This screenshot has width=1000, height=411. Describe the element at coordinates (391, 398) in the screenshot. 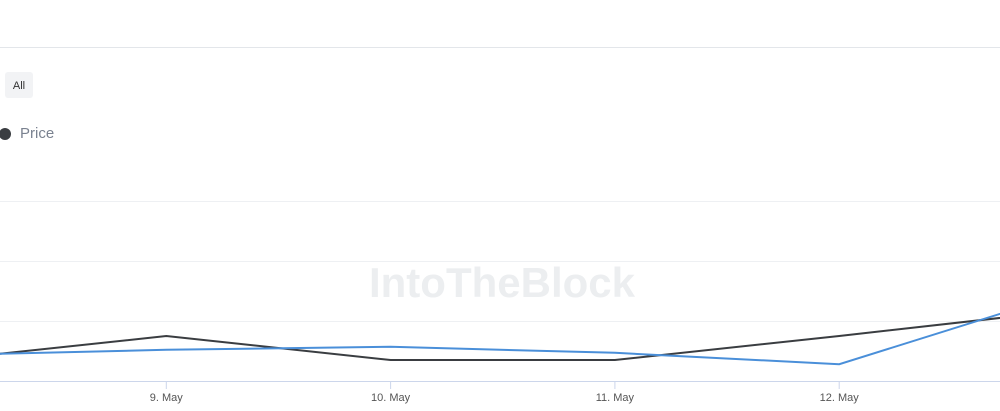

I see `x-tick-label: 10. May` at that location.